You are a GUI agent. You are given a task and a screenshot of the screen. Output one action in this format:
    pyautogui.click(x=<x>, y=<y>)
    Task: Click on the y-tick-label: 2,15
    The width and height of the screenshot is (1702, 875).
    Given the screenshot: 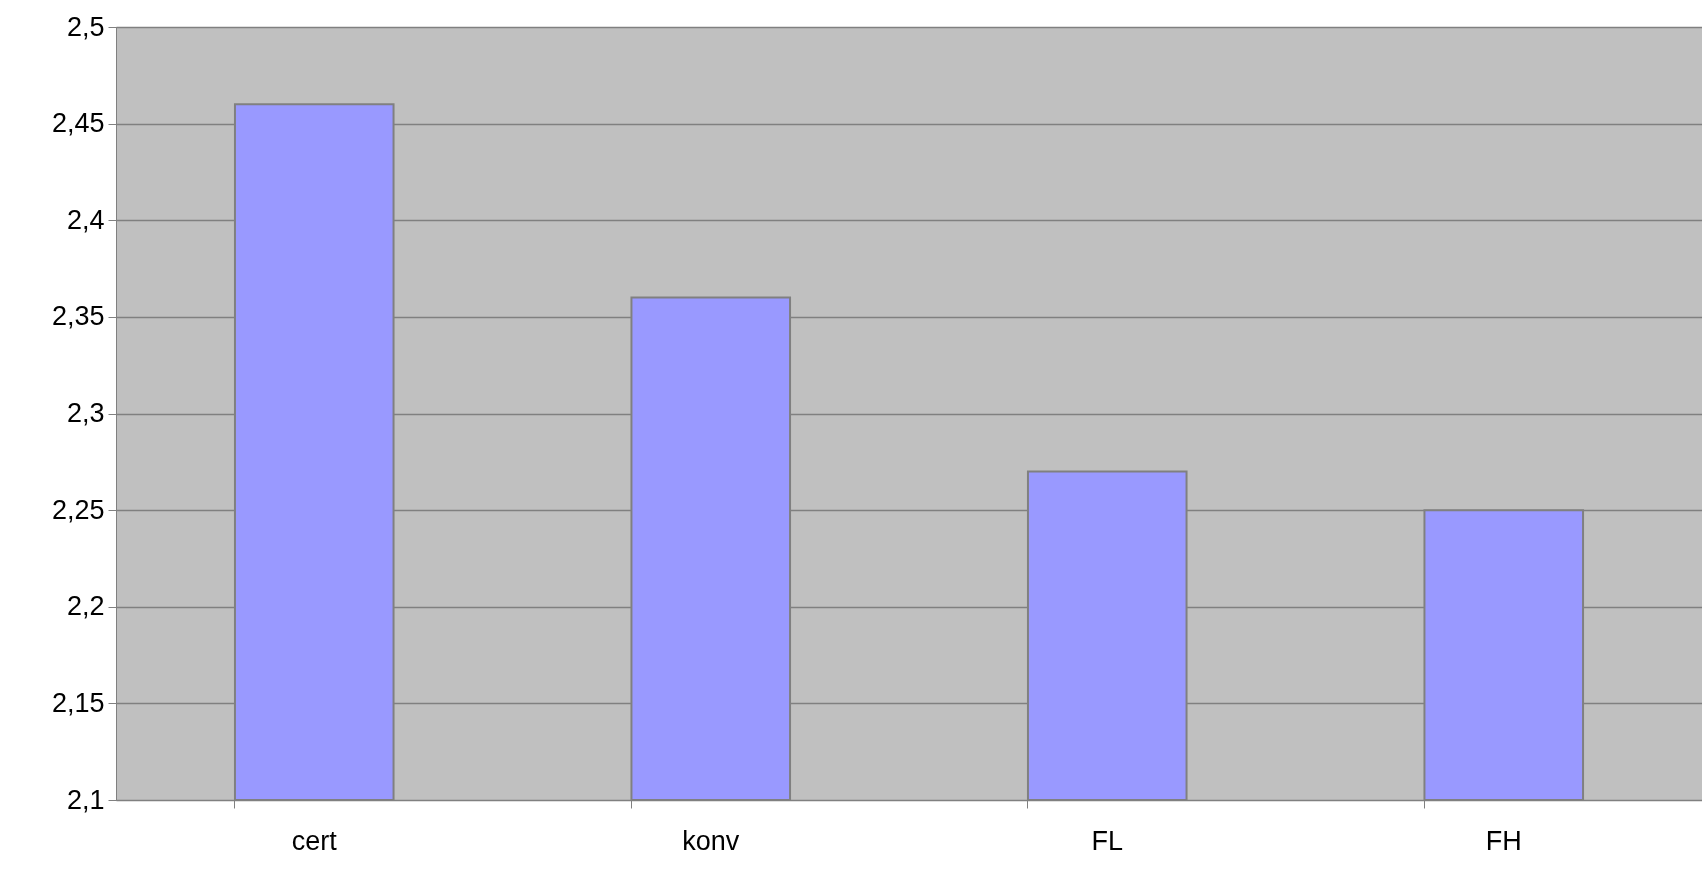 What is the action you would take?
    pyautogui.click(x=78, y=702)
    